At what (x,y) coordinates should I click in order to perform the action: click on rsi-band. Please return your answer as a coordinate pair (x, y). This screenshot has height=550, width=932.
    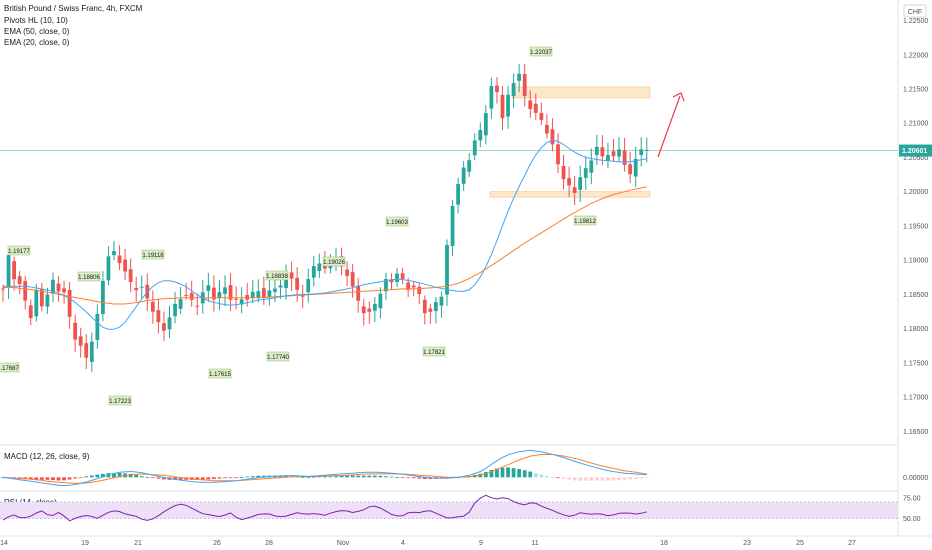
    Looking at the image, I should click on (449, 510).